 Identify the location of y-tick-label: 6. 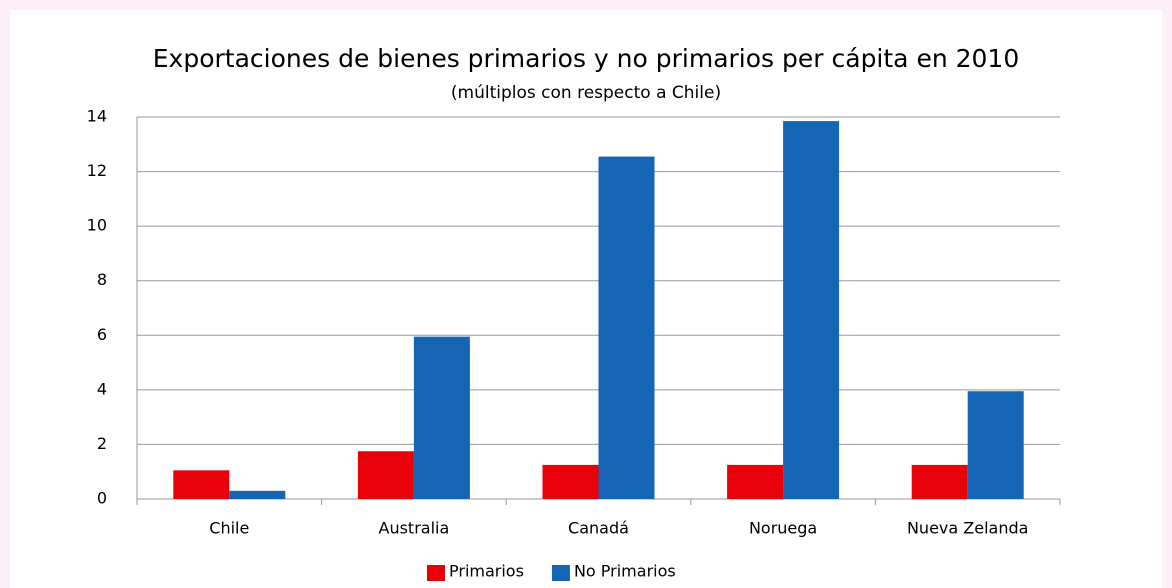
(102, 334).